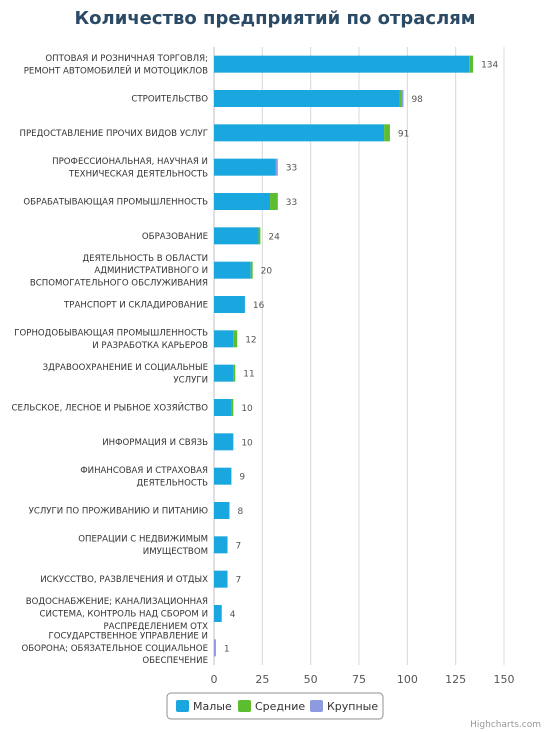  Describe the element at coordinates (124, 580) in the screenshot. I see `category-label: ИСКУССТВО, РАЗВЛЕЧЕНИЯ И ОТДЫХ` at that location.